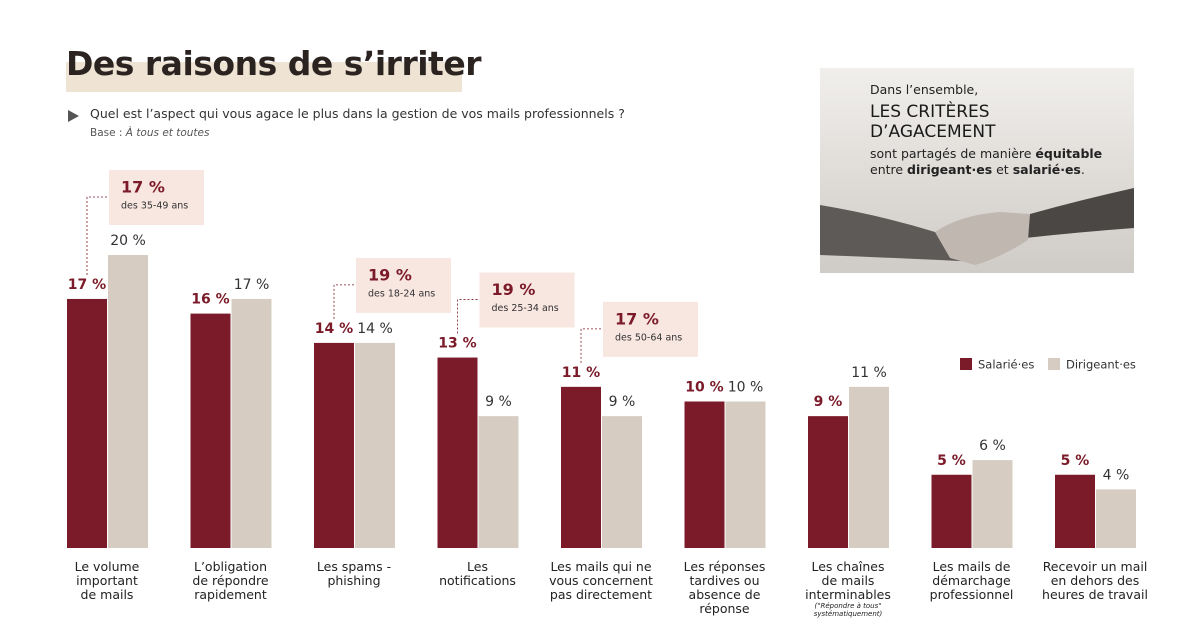 The width and height of the screenshot is (1200, 628). I want to click on sleeve-left, so click(902, 233).